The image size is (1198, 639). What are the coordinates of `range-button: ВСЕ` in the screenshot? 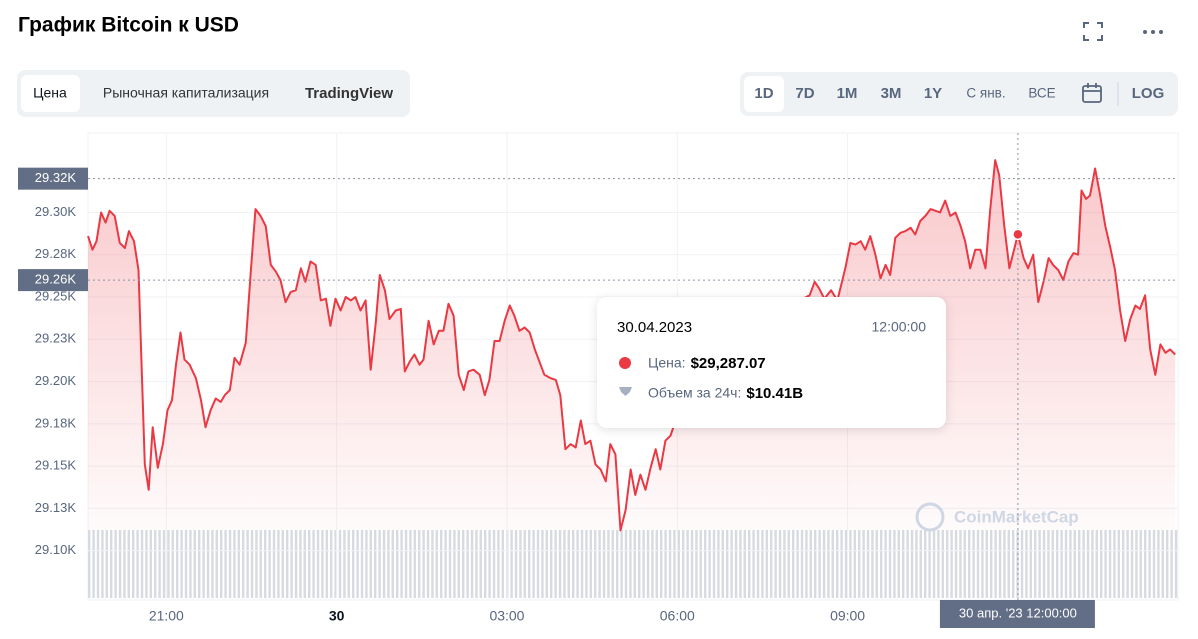 It's located at (1041, 93).